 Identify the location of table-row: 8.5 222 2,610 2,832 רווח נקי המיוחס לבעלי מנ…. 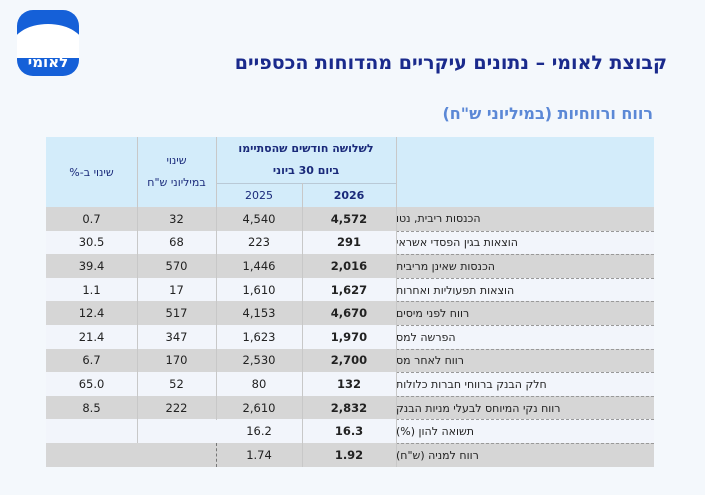
(350, 407).